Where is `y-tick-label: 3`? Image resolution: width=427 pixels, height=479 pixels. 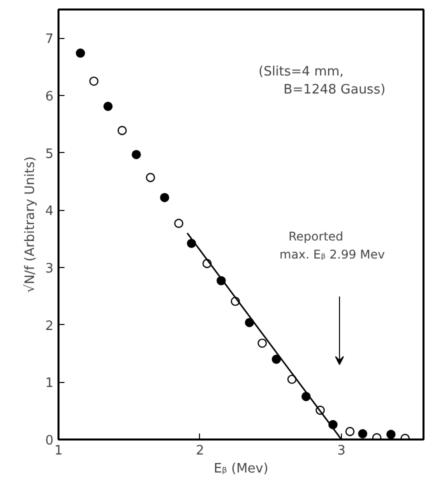
y-tick-label: 3 is located at coordinates (49, 269).